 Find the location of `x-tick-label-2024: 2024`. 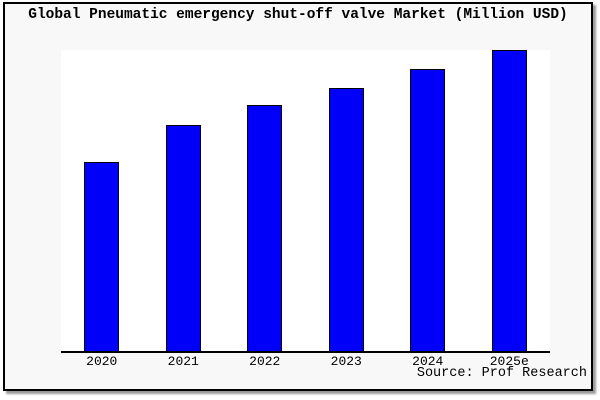

x-tick-label-2024: 2024 is located at coordinates (428, 361).